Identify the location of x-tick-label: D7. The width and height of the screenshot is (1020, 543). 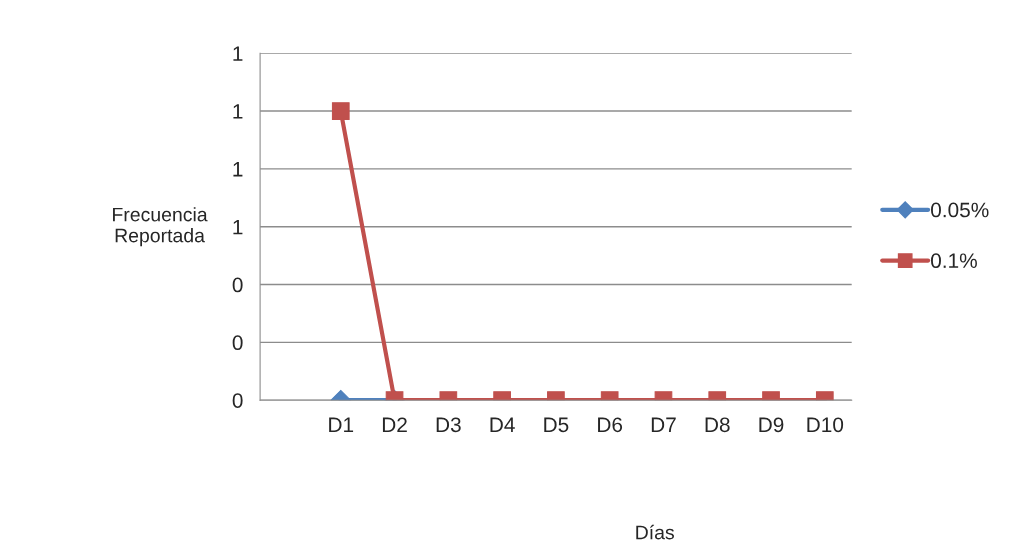
(663, 424).